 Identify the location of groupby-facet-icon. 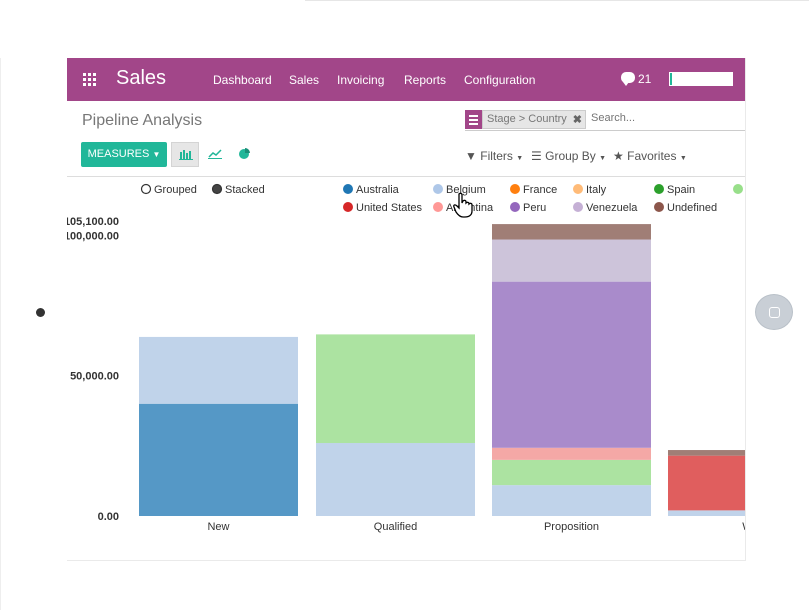
(473, 119).